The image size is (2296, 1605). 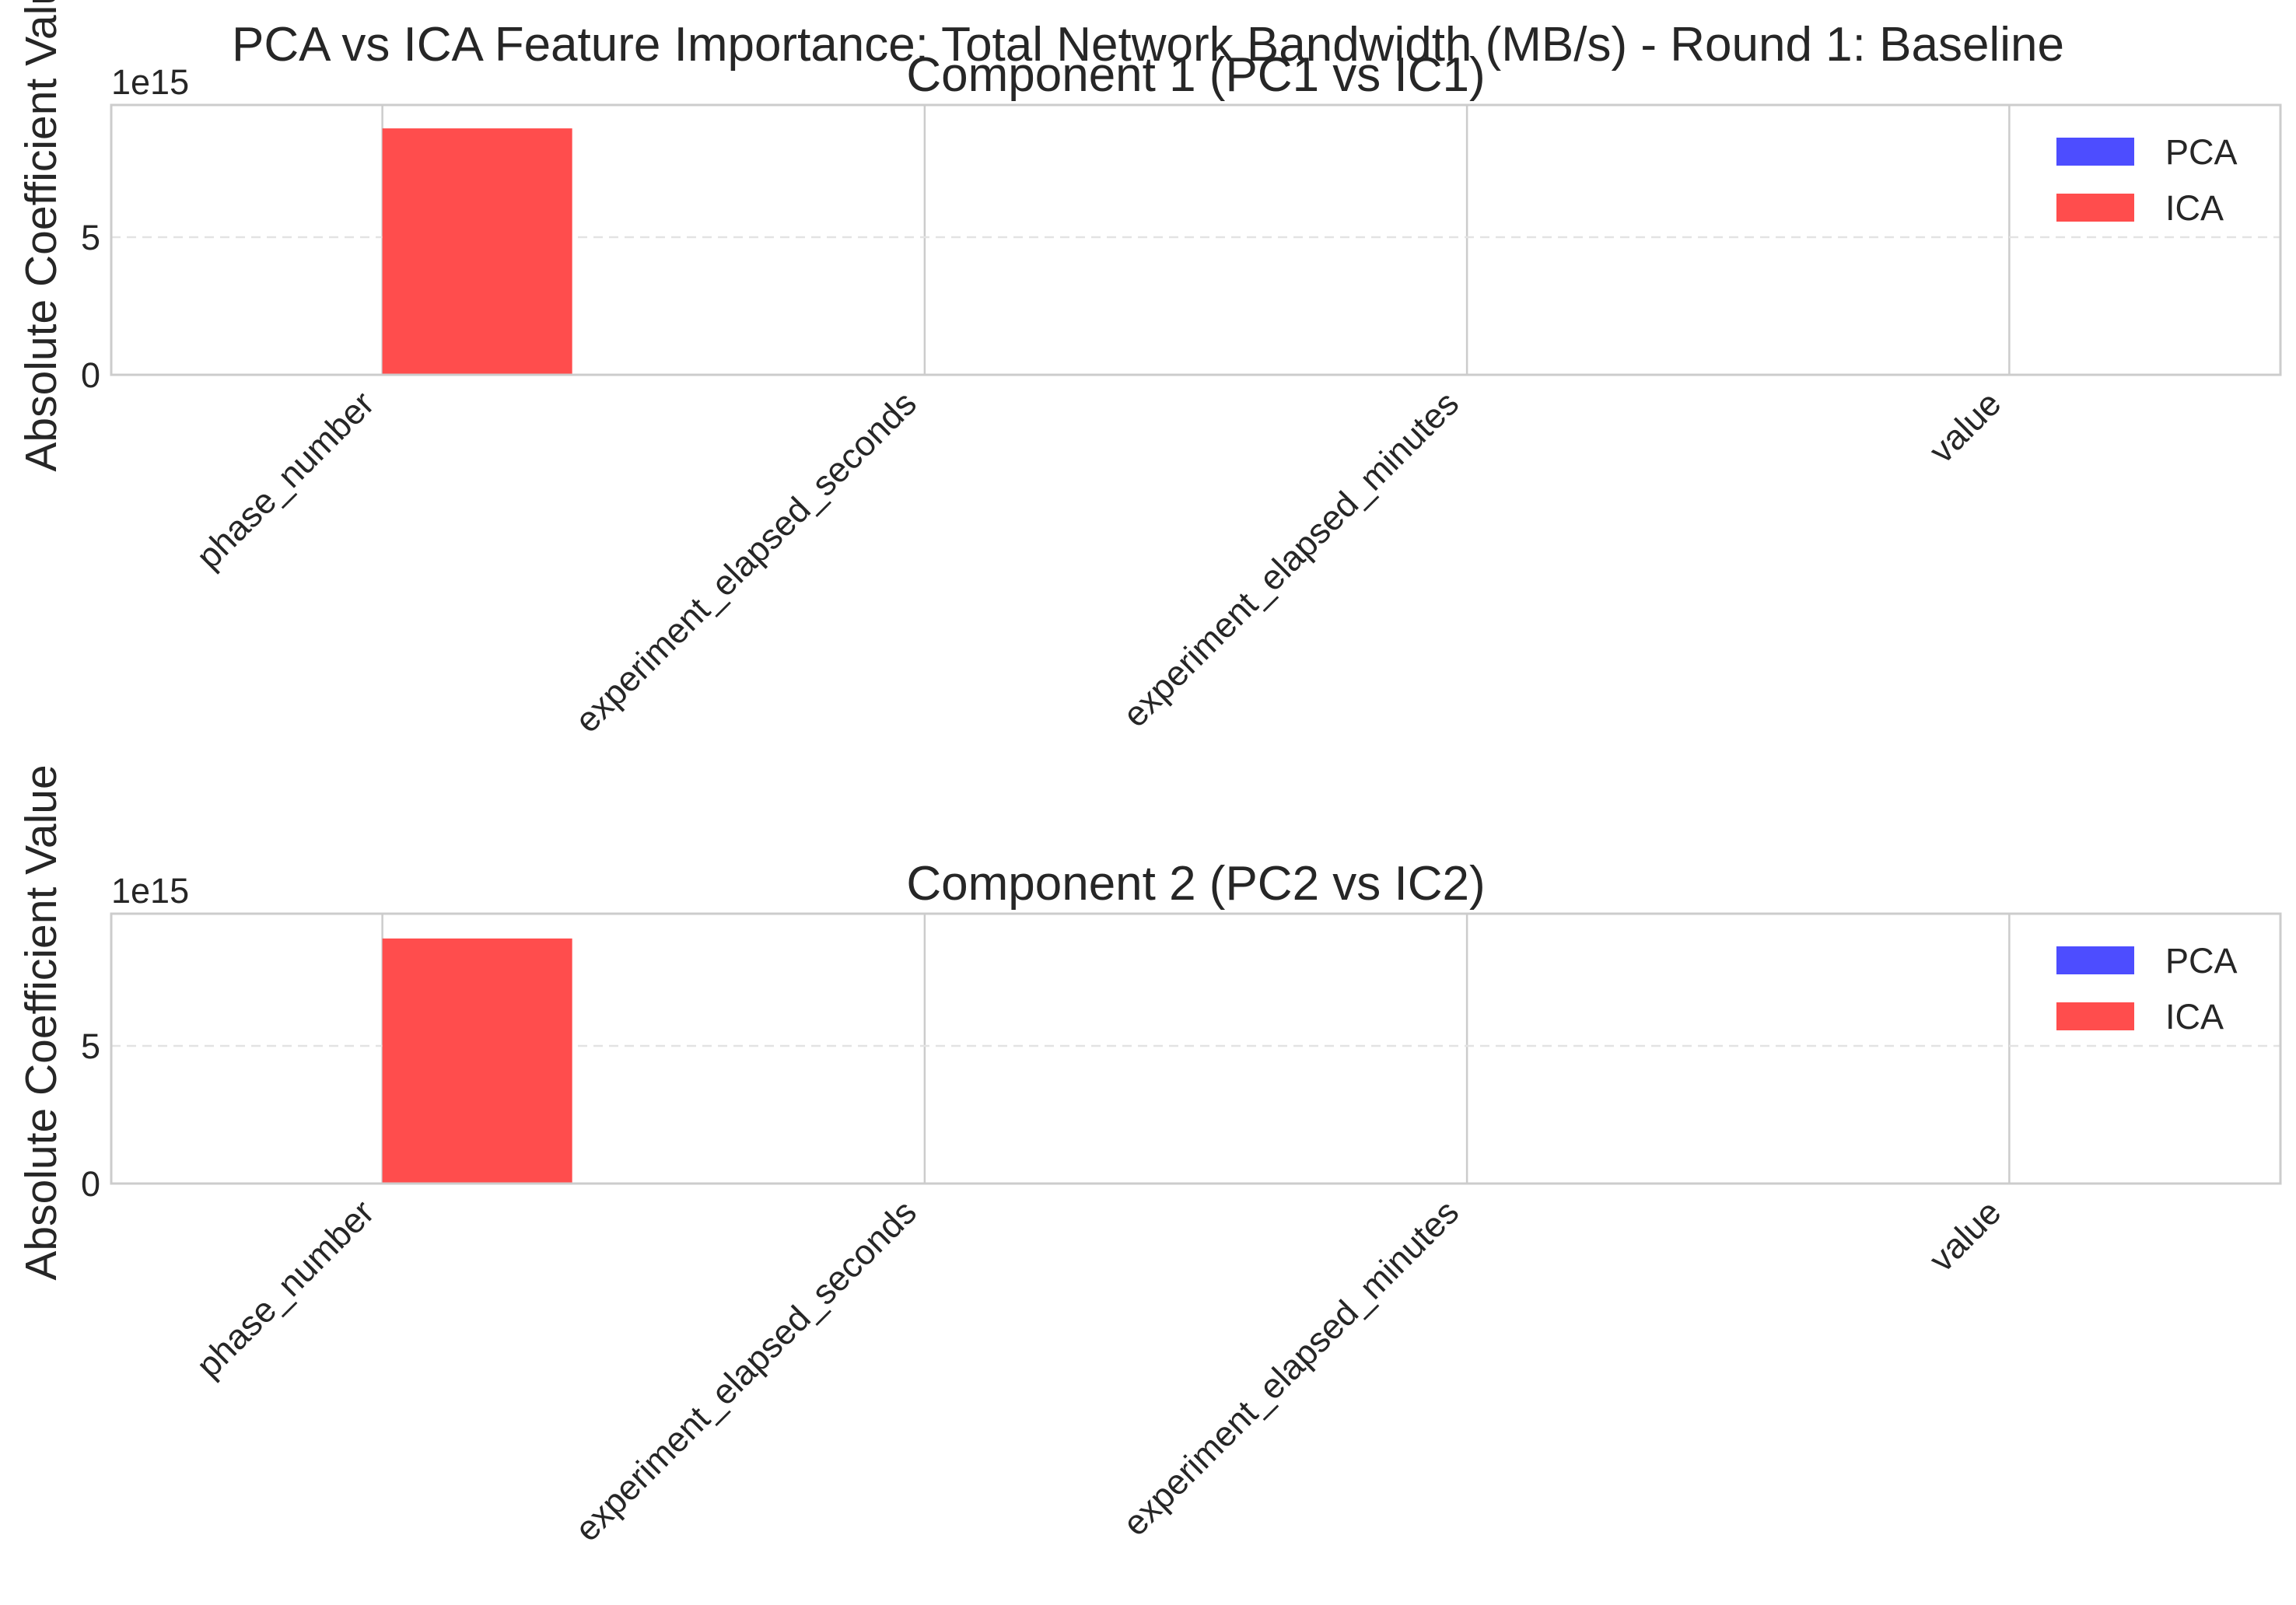 What do you see at coordinates (1195, 884) in the screenshot?
I see `panel-title: Component 2 (PC2 vs IC2)` at bounding box center [1195, 884].